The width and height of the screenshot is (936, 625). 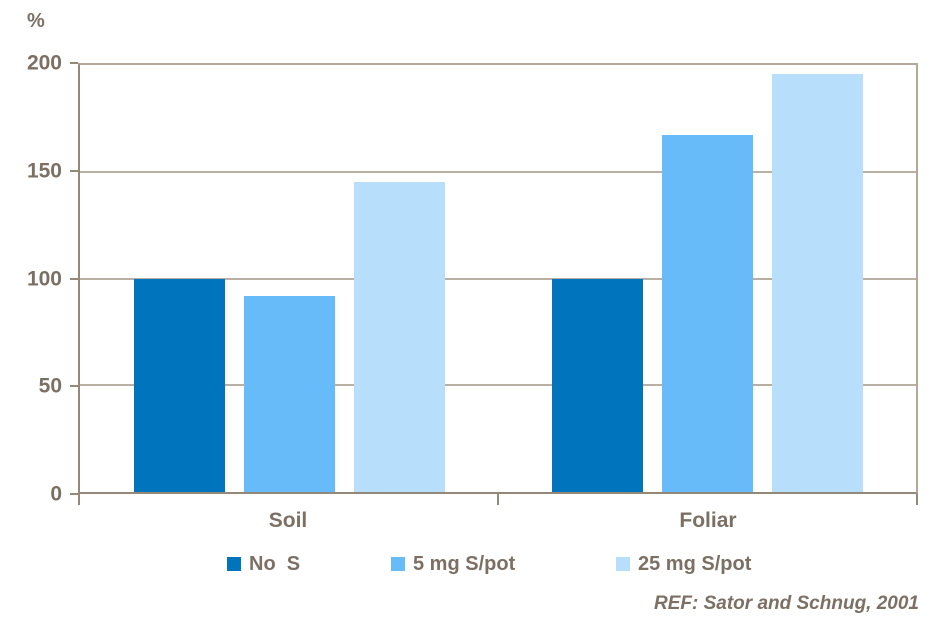 I want to click on bar-5-mg-s-pot-soil, so click(x=289, y=393).